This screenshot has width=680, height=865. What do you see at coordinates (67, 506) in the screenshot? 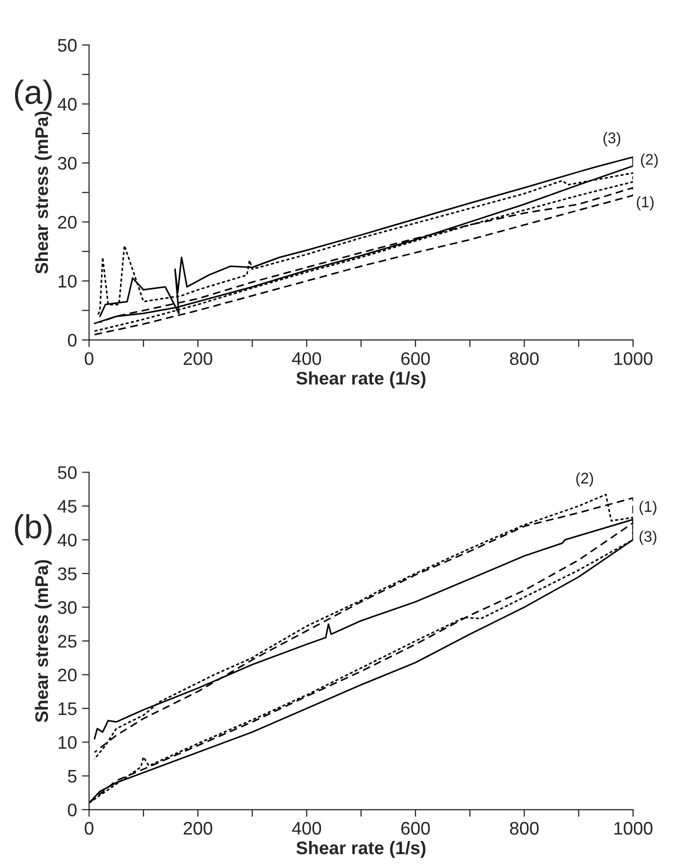
I see `y-tick-label: 45` at bounding box center [67, 506].